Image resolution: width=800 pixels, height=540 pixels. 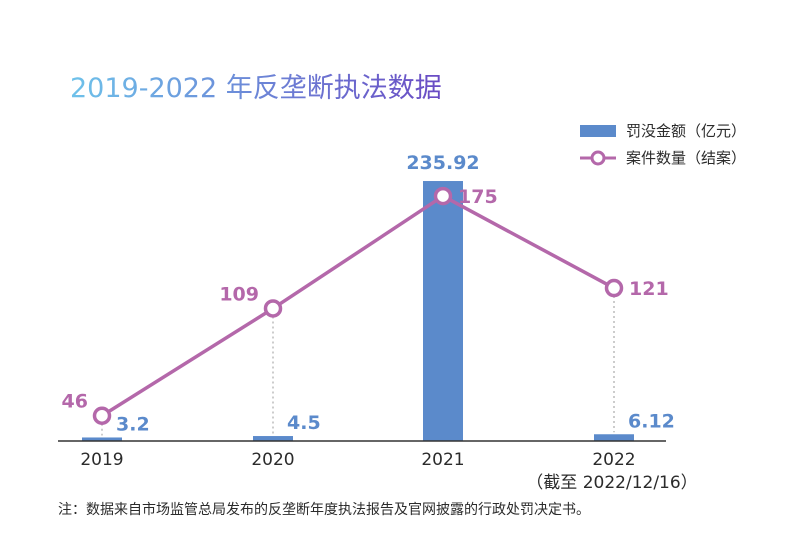 I want to click on legend: 罚没金额（亿元） 案件数量（结案）, so click(x=663, y=144).